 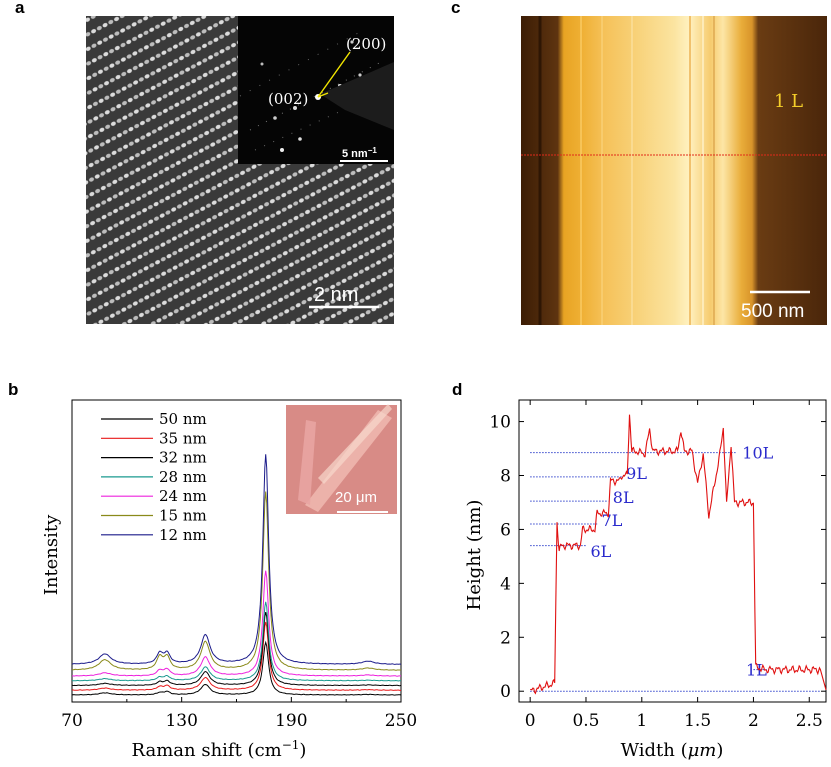 What do you see at coordinates (530, 721) in the screenshot?
I see `height-x-tick-label: 0` at bounding box center [530, 721].